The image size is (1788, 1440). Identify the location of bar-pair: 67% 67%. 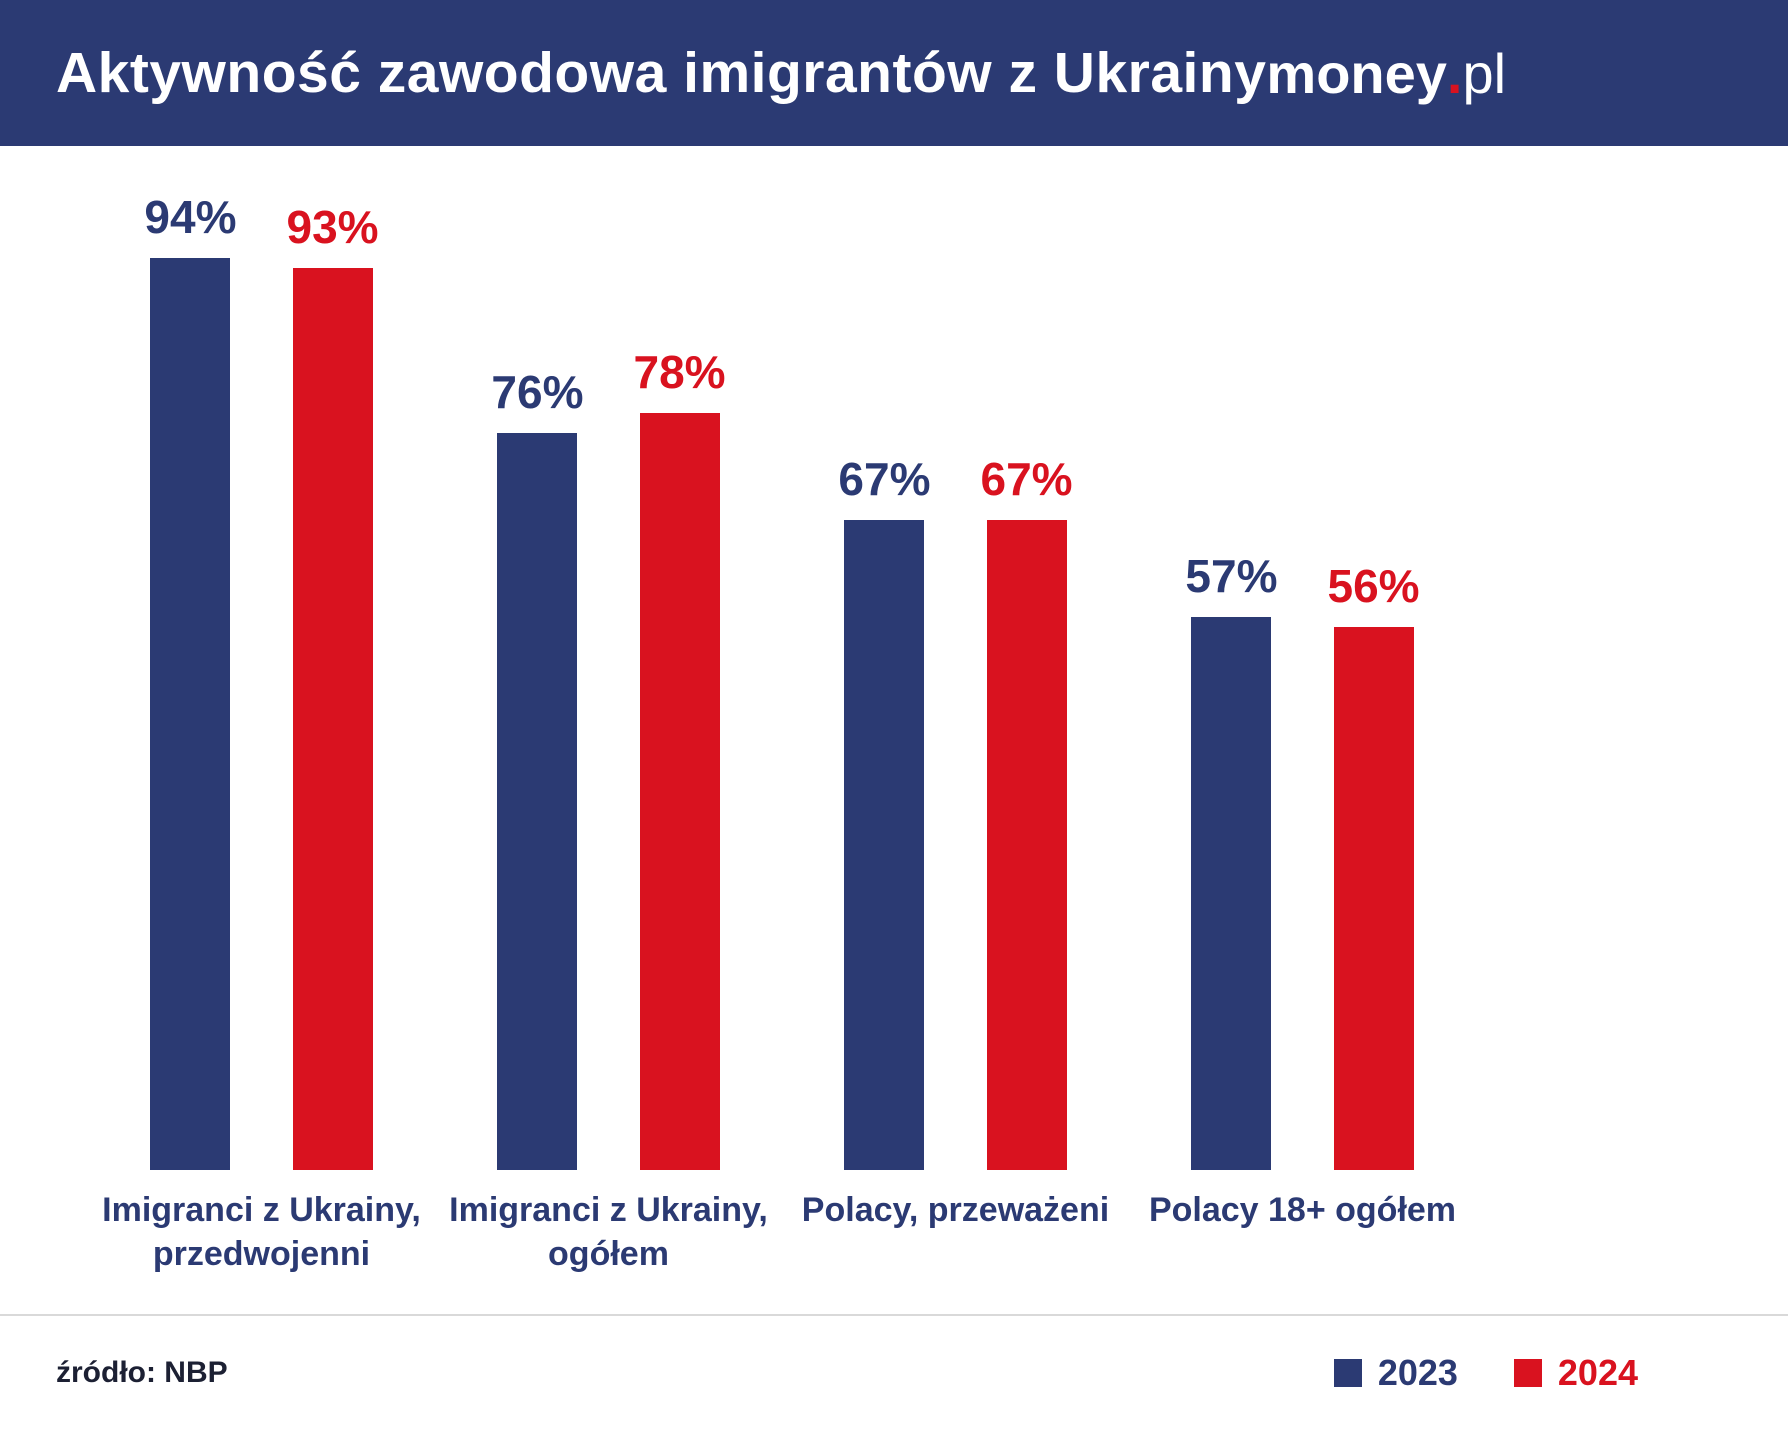
(955, 658).